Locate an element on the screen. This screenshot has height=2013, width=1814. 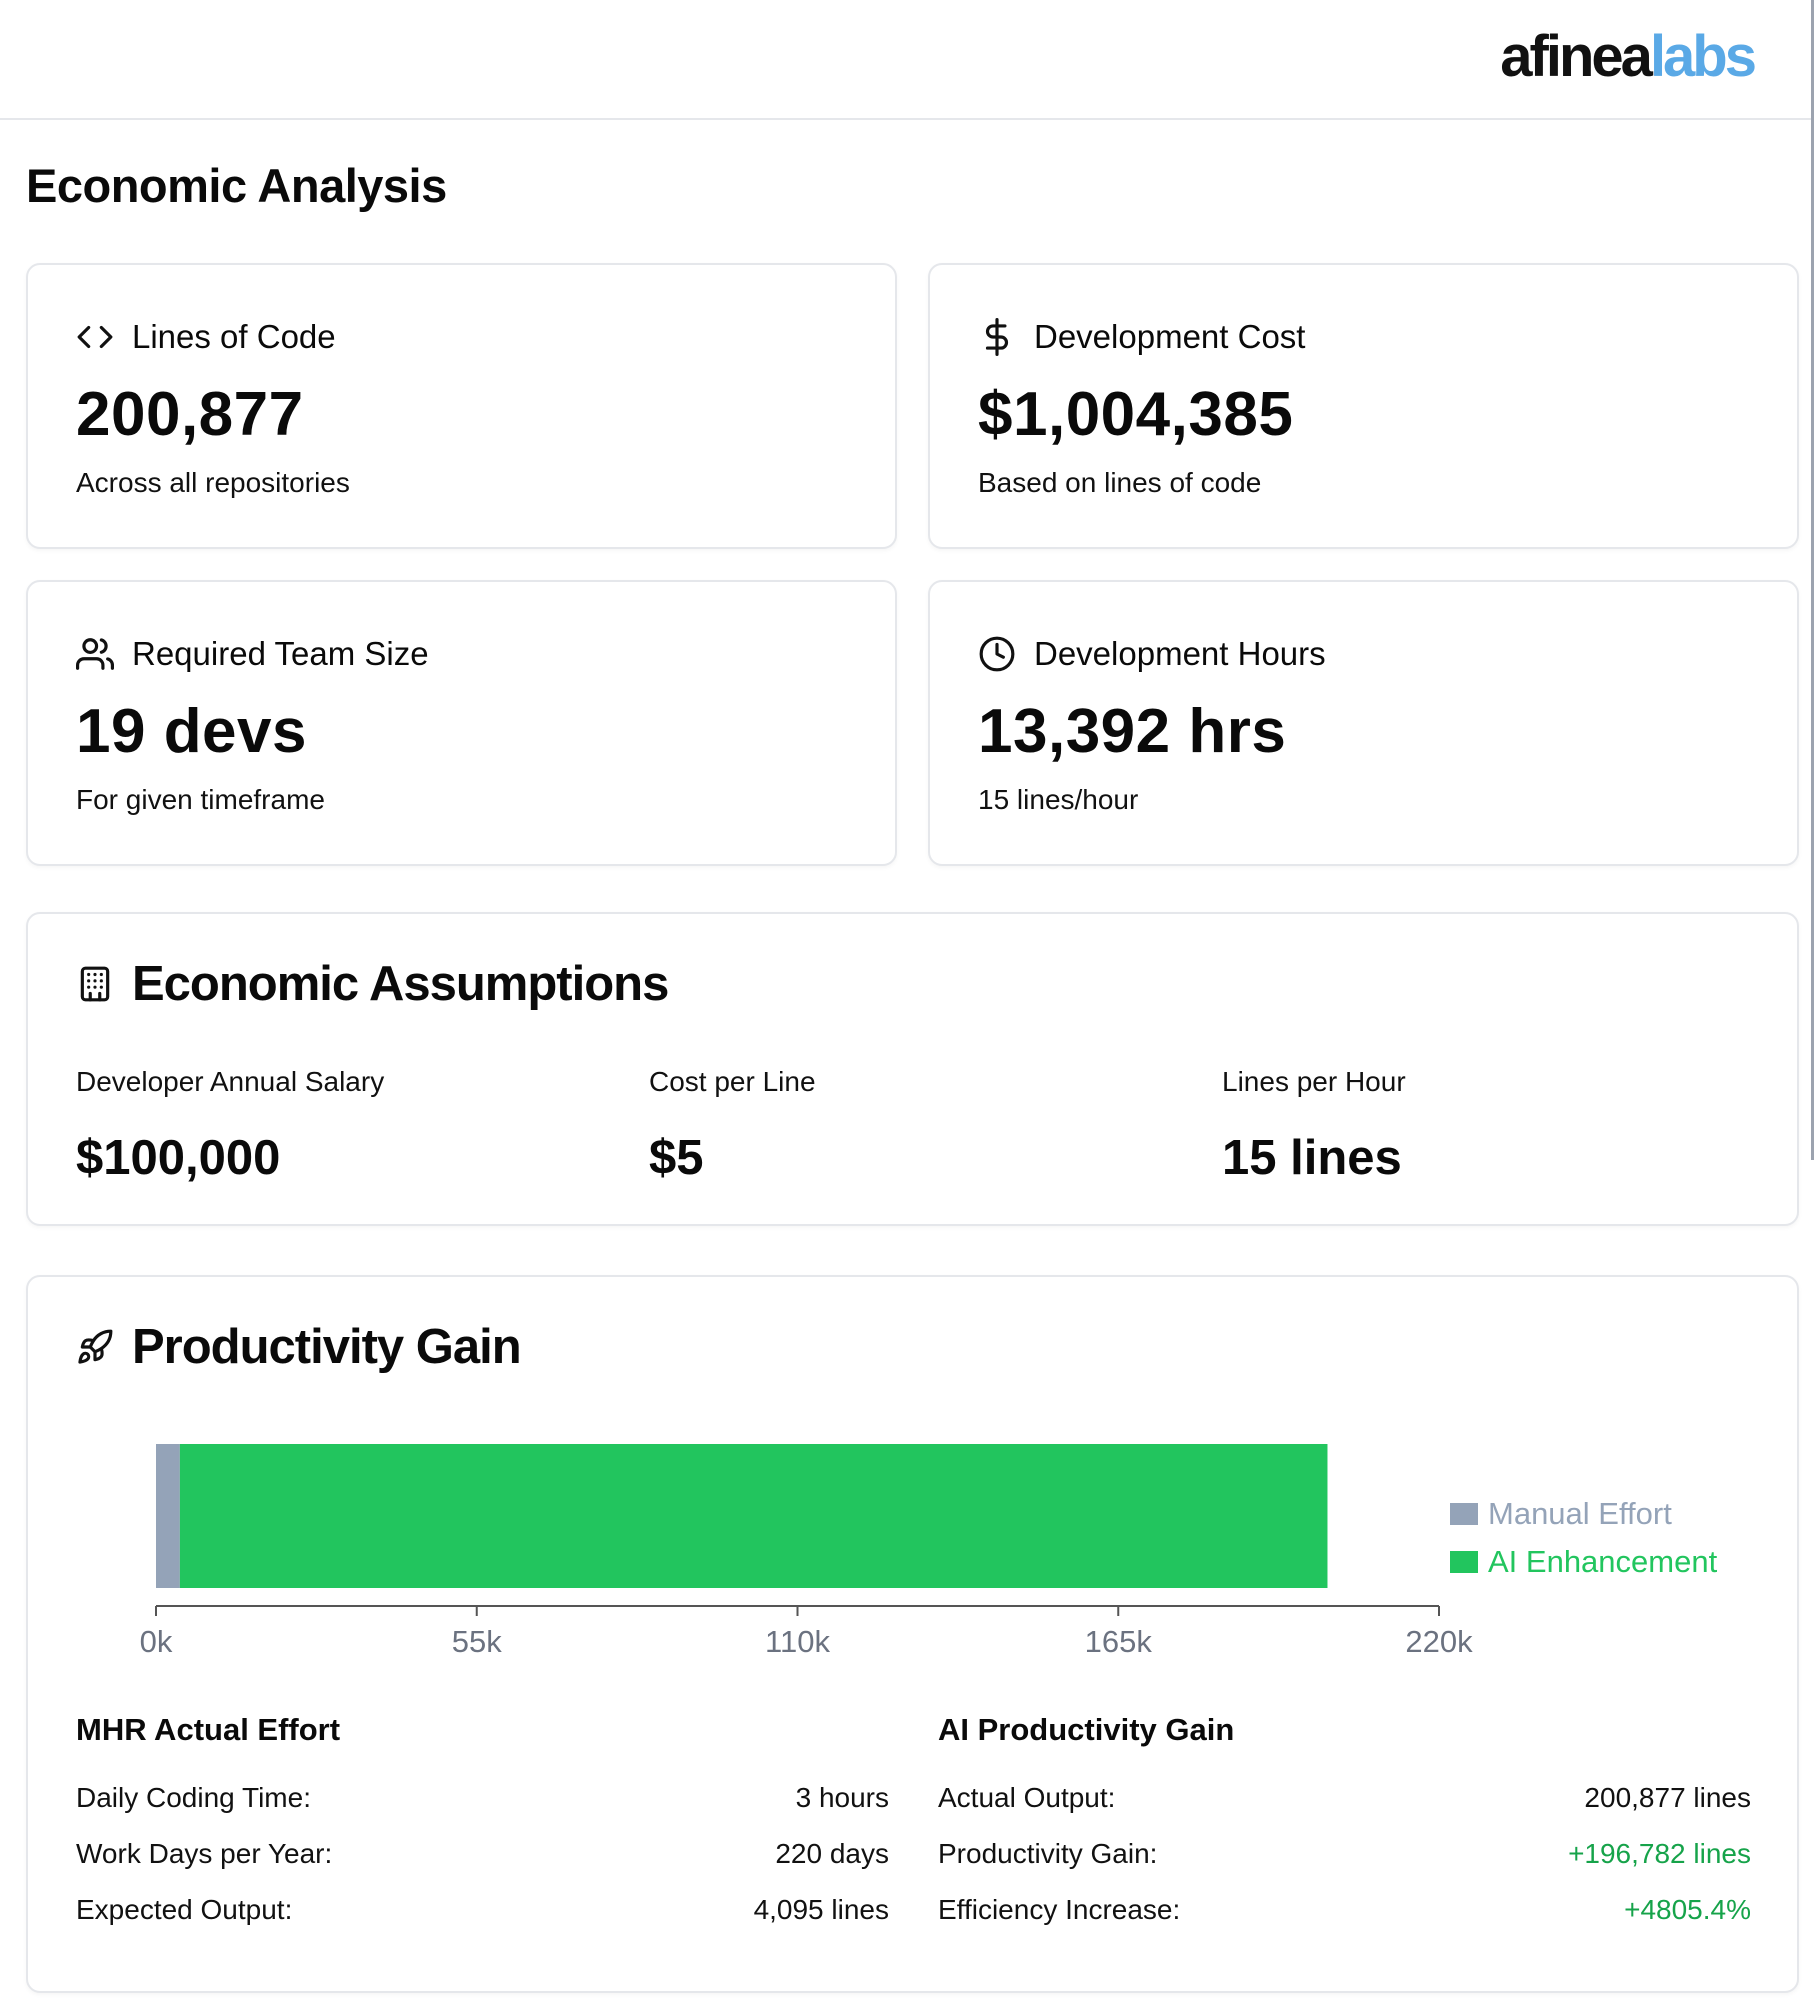
detail-value: 200,877 lines is located at coordinates (1667, 1797).